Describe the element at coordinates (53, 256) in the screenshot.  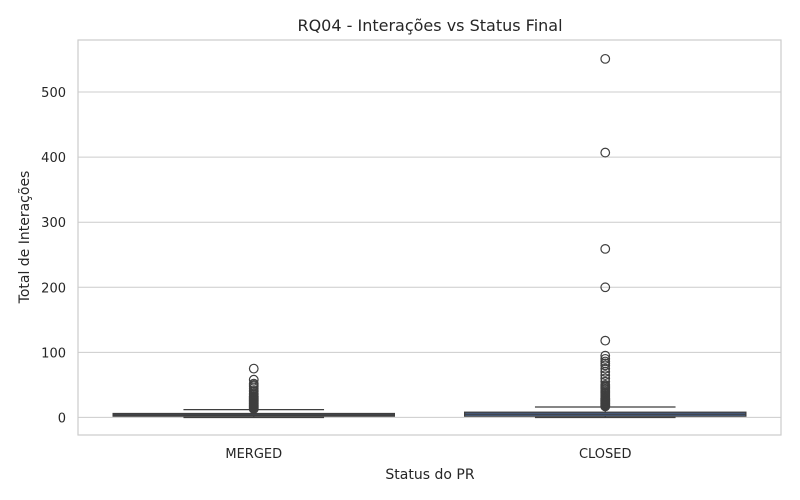
I see `y-tick-labels: 0 100 200 300 400 500` at that location.